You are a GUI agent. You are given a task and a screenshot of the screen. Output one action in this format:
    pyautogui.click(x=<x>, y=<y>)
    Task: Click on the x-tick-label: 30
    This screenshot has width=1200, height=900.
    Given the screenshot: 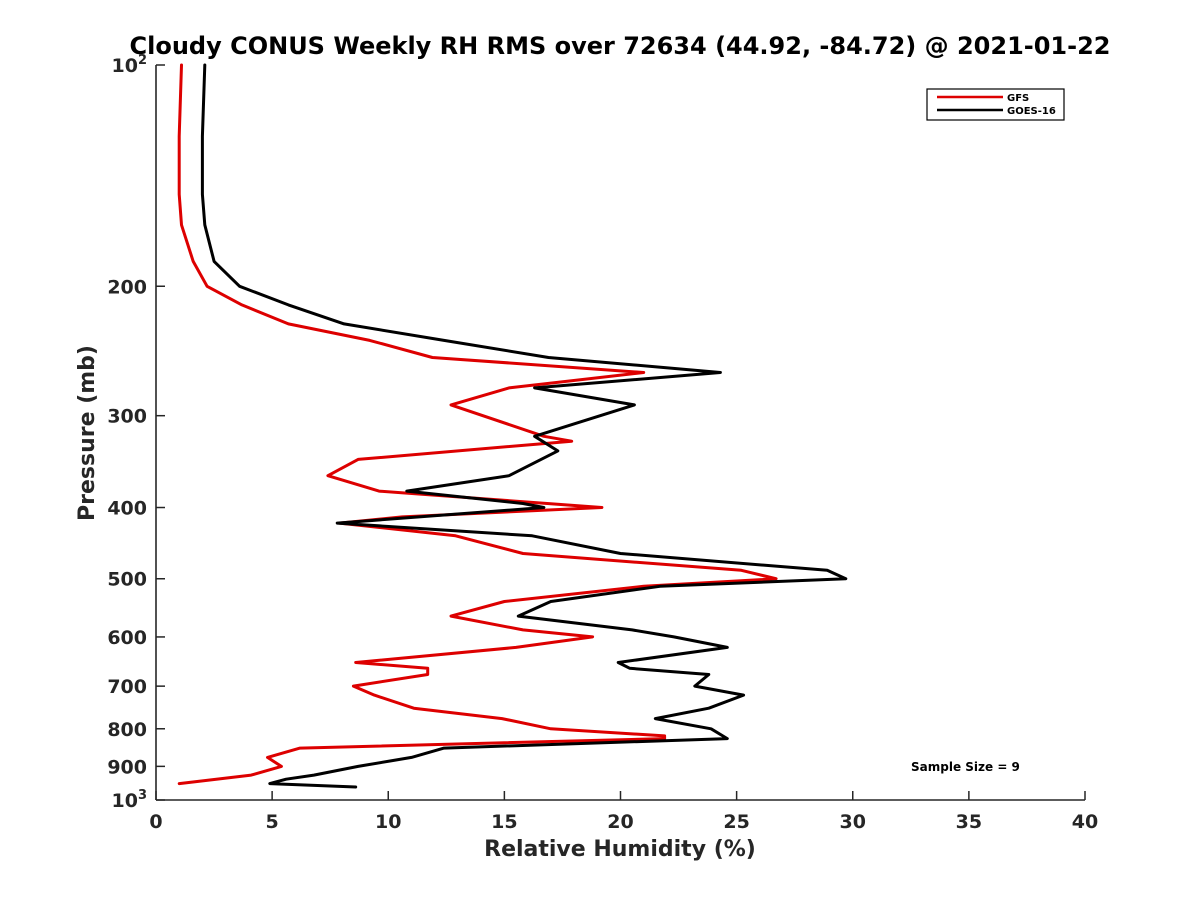 What is the action you would take?
    pyautogui.click(x=853, y=822)
    